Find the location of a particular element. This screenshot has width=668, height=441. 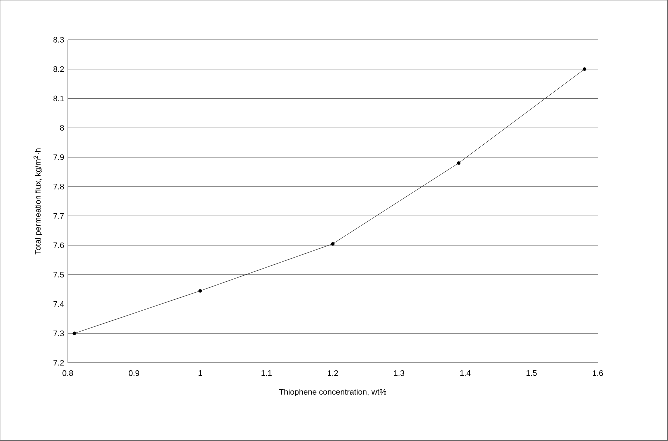

x-tick-label: 1 is located at coordinates (200, 373).